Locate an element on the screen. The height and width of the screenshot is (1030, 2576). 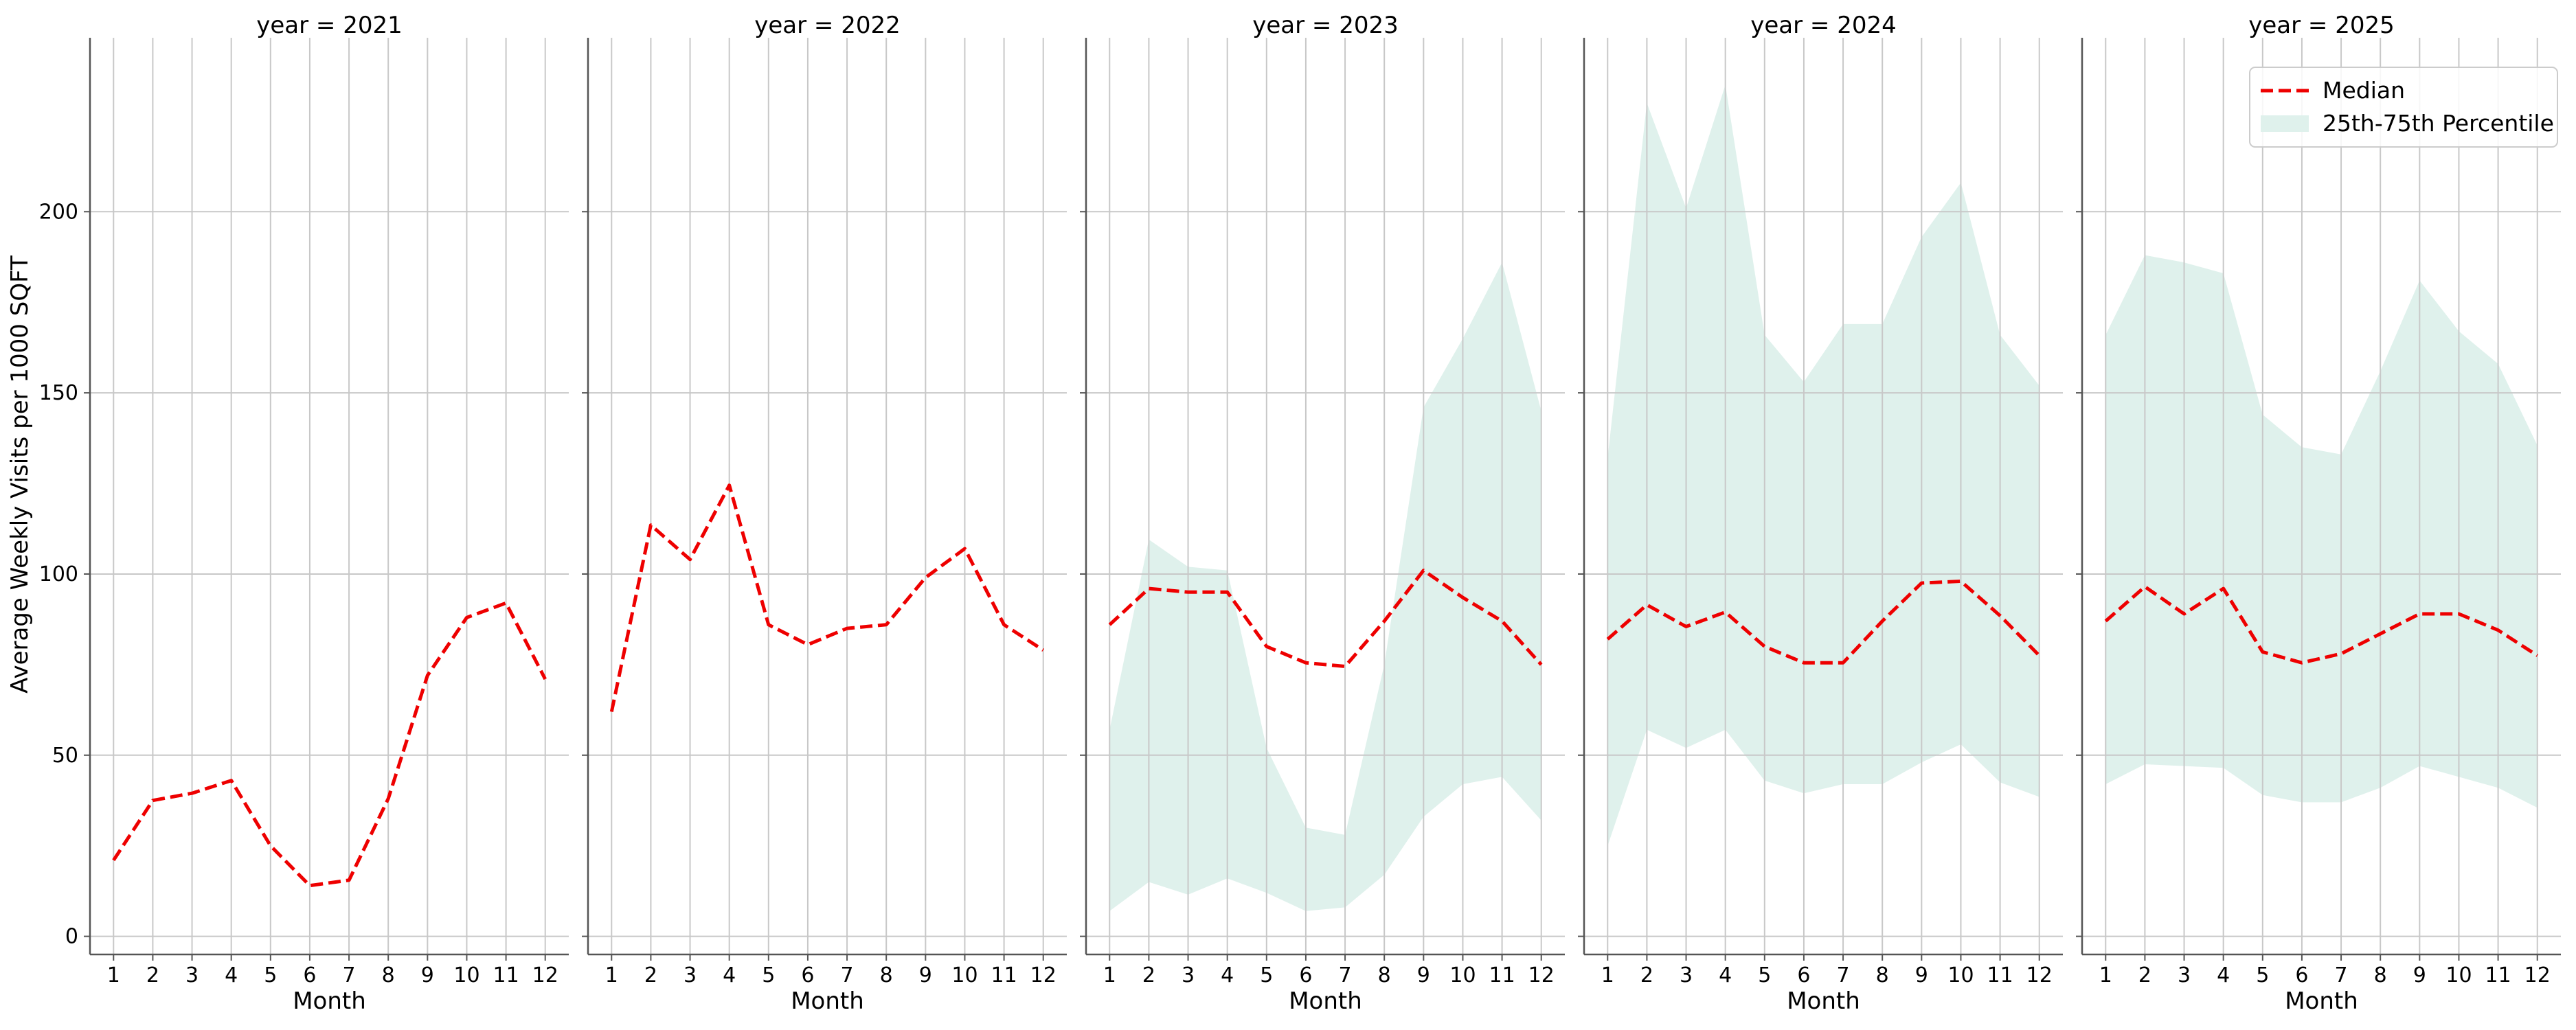
y-tick-label: 200 is located at coordinates (58, 212).